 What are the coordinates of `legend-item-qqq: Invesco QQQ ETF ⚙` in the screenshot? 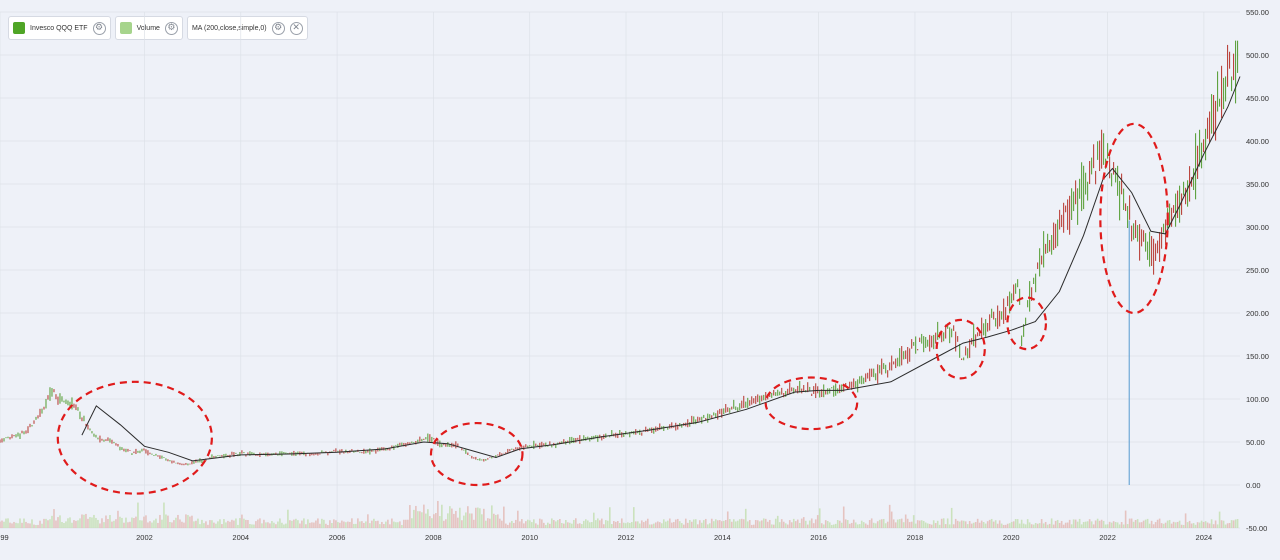 It's located at (59, 28).